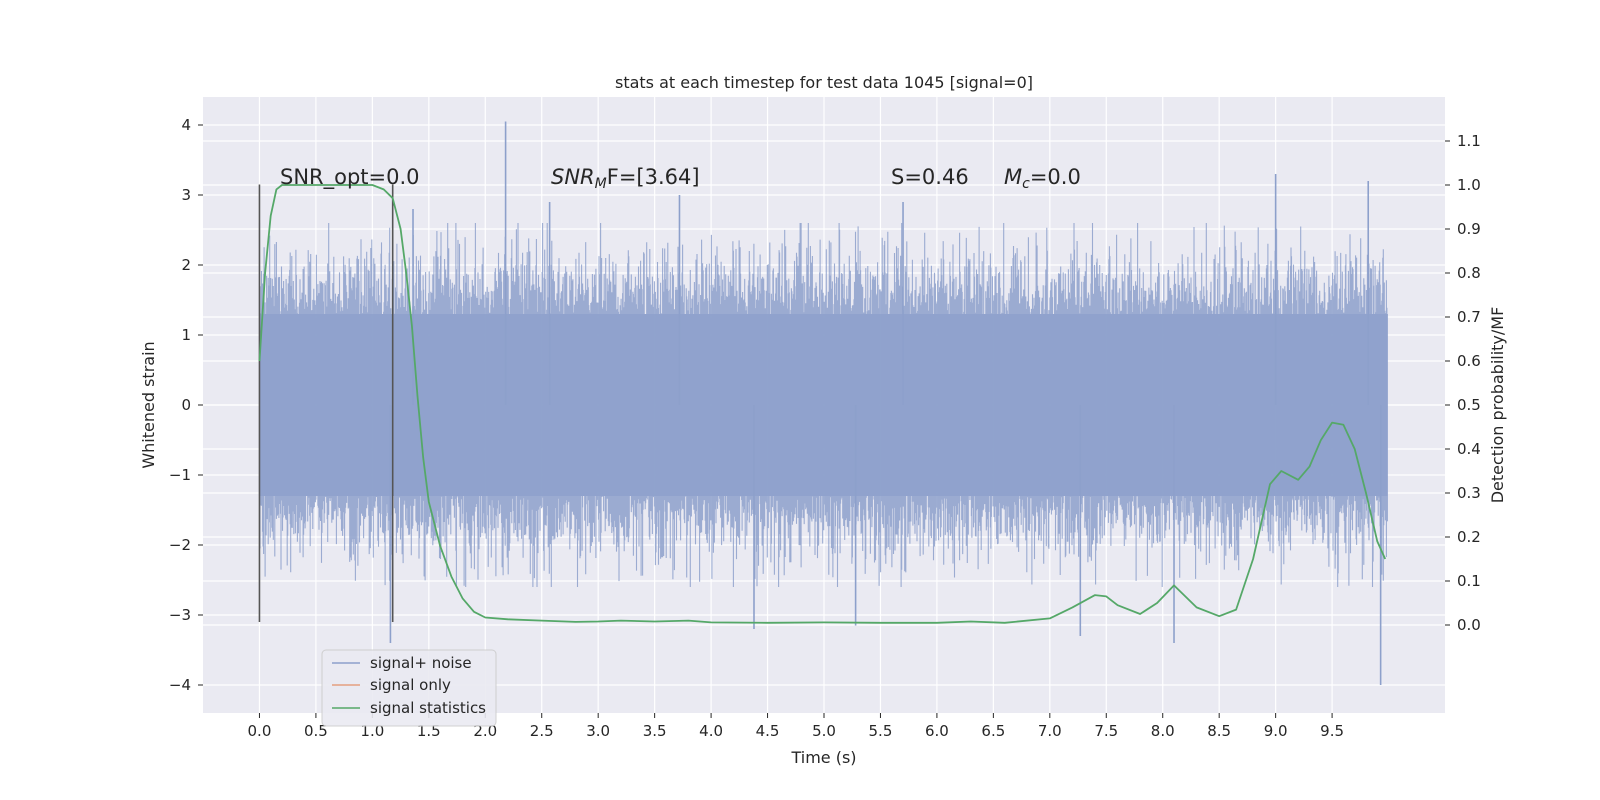 Image resolution: width=1600 pixels, height=800 pixels. What do you see at coordinates (1469, 493) in the screenshot?
I see `y-right-tick-label: 0.3` at bounding box center [1469, 493].